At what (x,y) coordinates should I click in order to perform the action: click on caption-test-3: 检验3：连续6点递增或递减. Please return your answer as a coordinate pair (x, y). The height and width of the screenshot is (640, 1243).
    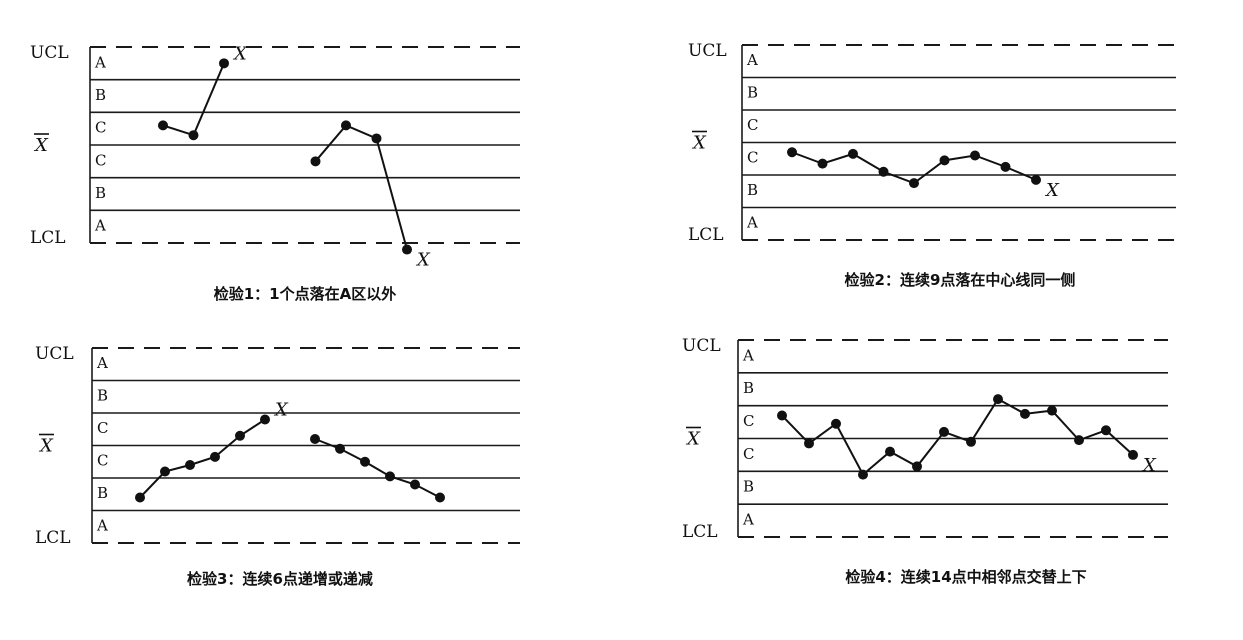
    Looking at the image, I should click on (280, 579).